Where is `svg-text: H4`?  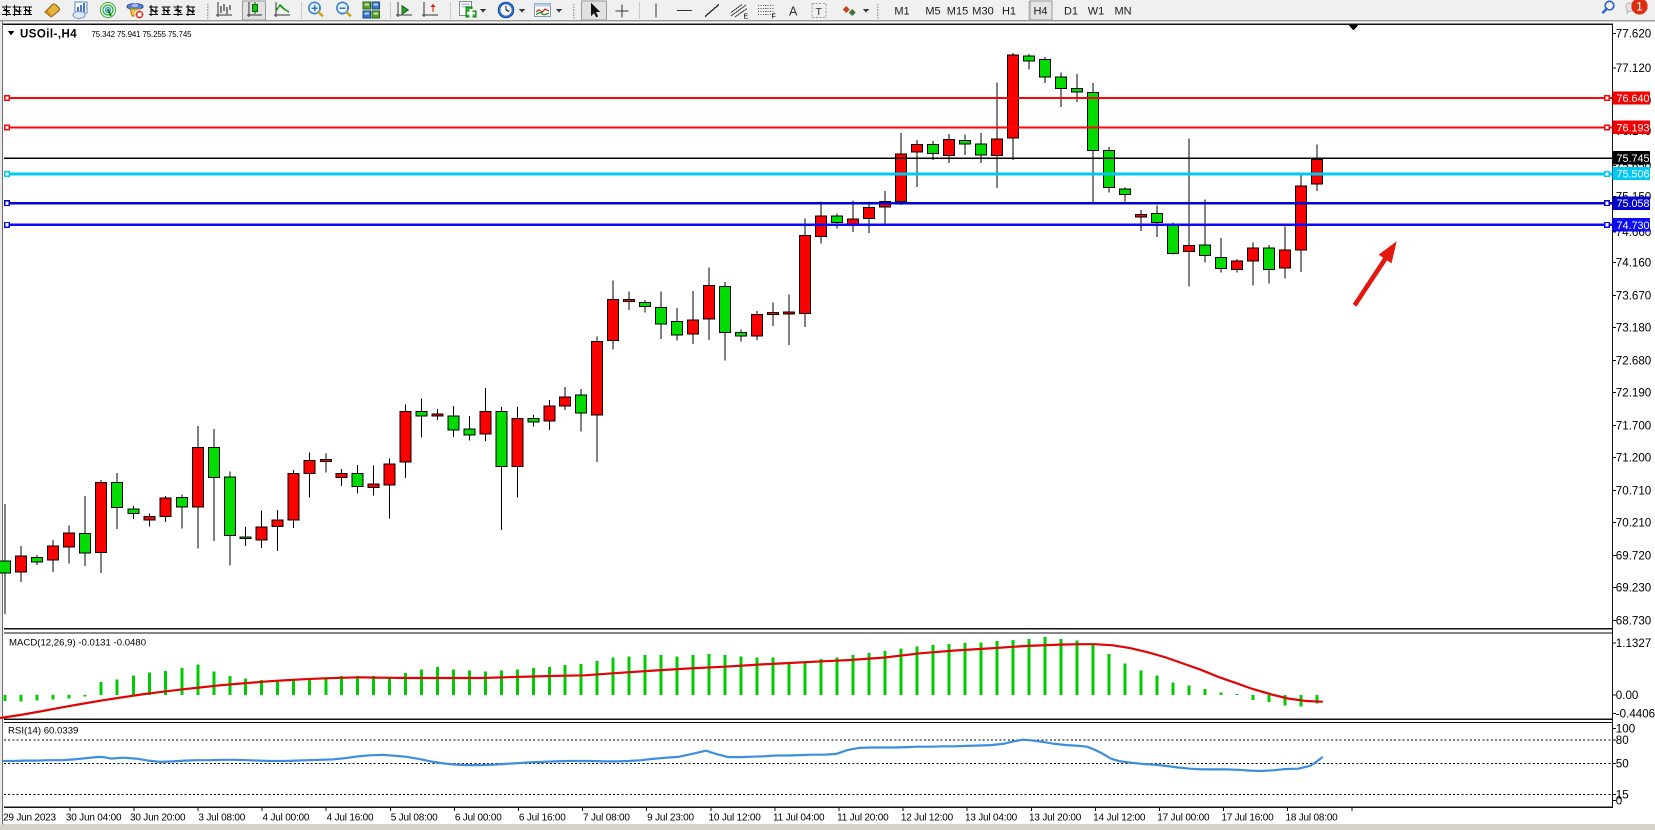 svg-text: H4 is located at coordinates (1040, 12).